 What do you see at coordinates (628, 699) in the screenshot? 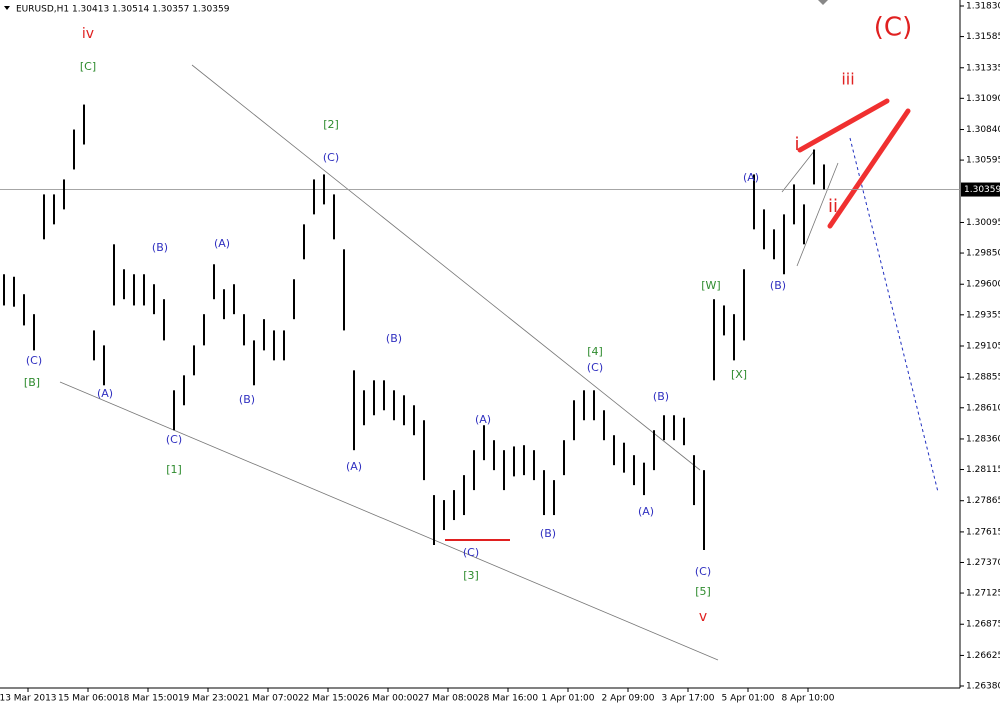
I see `x-tick-label: 2 Apr 09:00` at bounding box center [628, 699].